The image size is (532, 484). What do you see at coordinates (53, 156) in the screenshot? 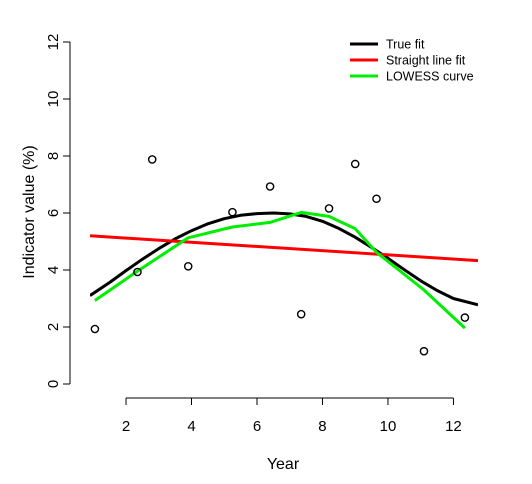
I see `y-tick-label: 8` at bounding box center [53, 156].